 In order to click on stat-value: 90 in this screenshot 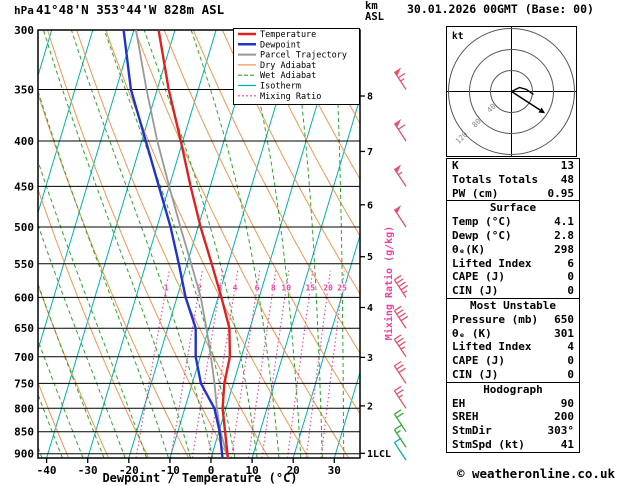, I will do `click(567, 403)`.